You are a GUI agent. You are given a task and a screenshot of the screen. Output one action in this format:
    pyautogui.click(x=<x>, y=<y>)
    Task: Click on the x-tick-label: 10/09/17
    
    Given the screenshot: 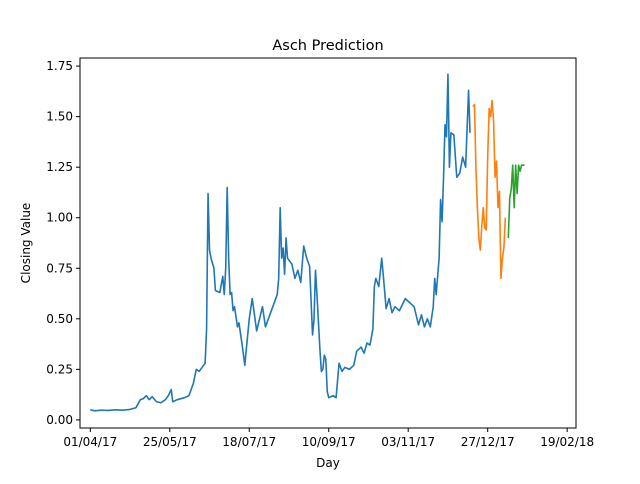 What is the action you would take?
    pyautogui.click(x=329, y=442)
    